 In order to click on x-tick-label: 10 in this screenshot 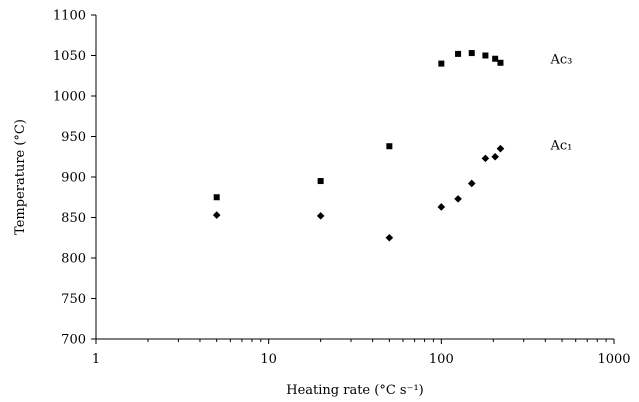, I will do `click(268, 359)`.